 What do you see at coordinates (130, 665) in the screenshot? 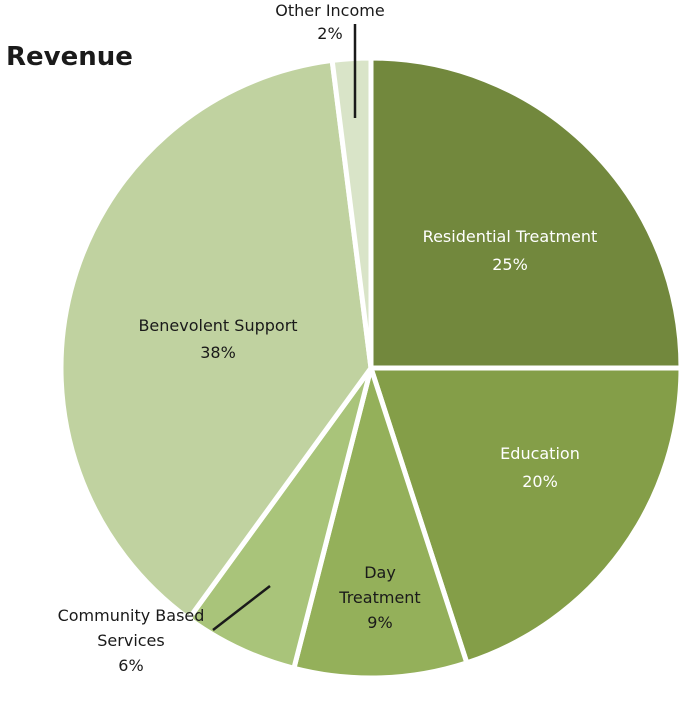
I see `slice-value-label-community-based-services: 6%` at bounding box center [130, 665].